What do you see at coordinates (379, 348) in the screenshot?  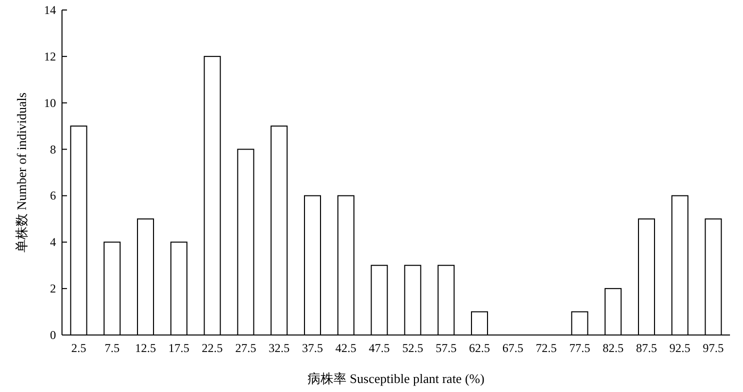 I see `x-tick-label: 47.5` at bounding box center [379, 348].